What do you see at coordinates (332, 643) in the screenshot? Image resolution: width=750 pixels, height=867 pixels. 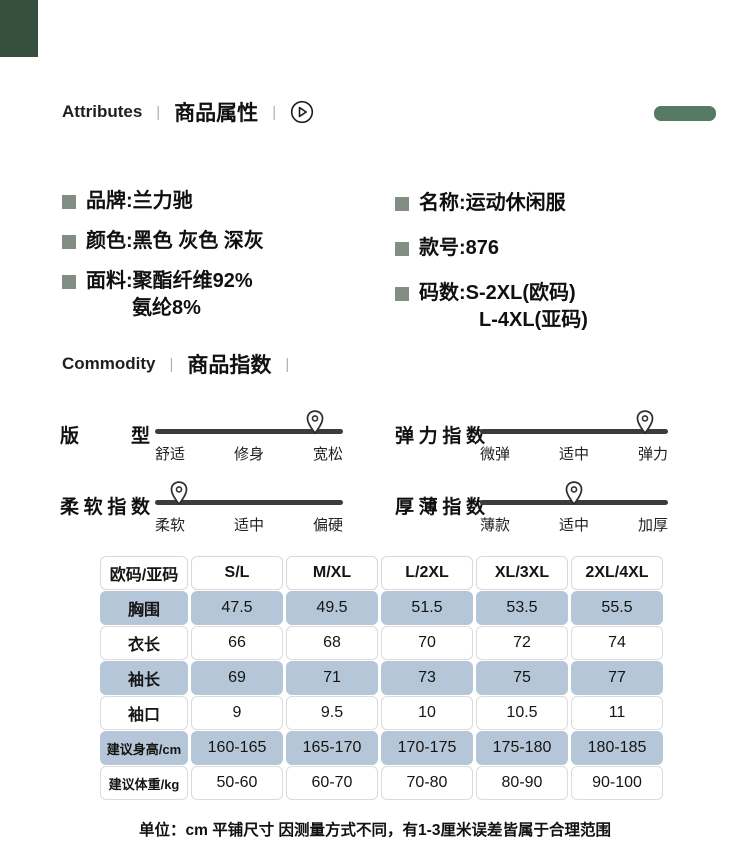 I see `table-cell: 68` at bounding box center [332, 643].